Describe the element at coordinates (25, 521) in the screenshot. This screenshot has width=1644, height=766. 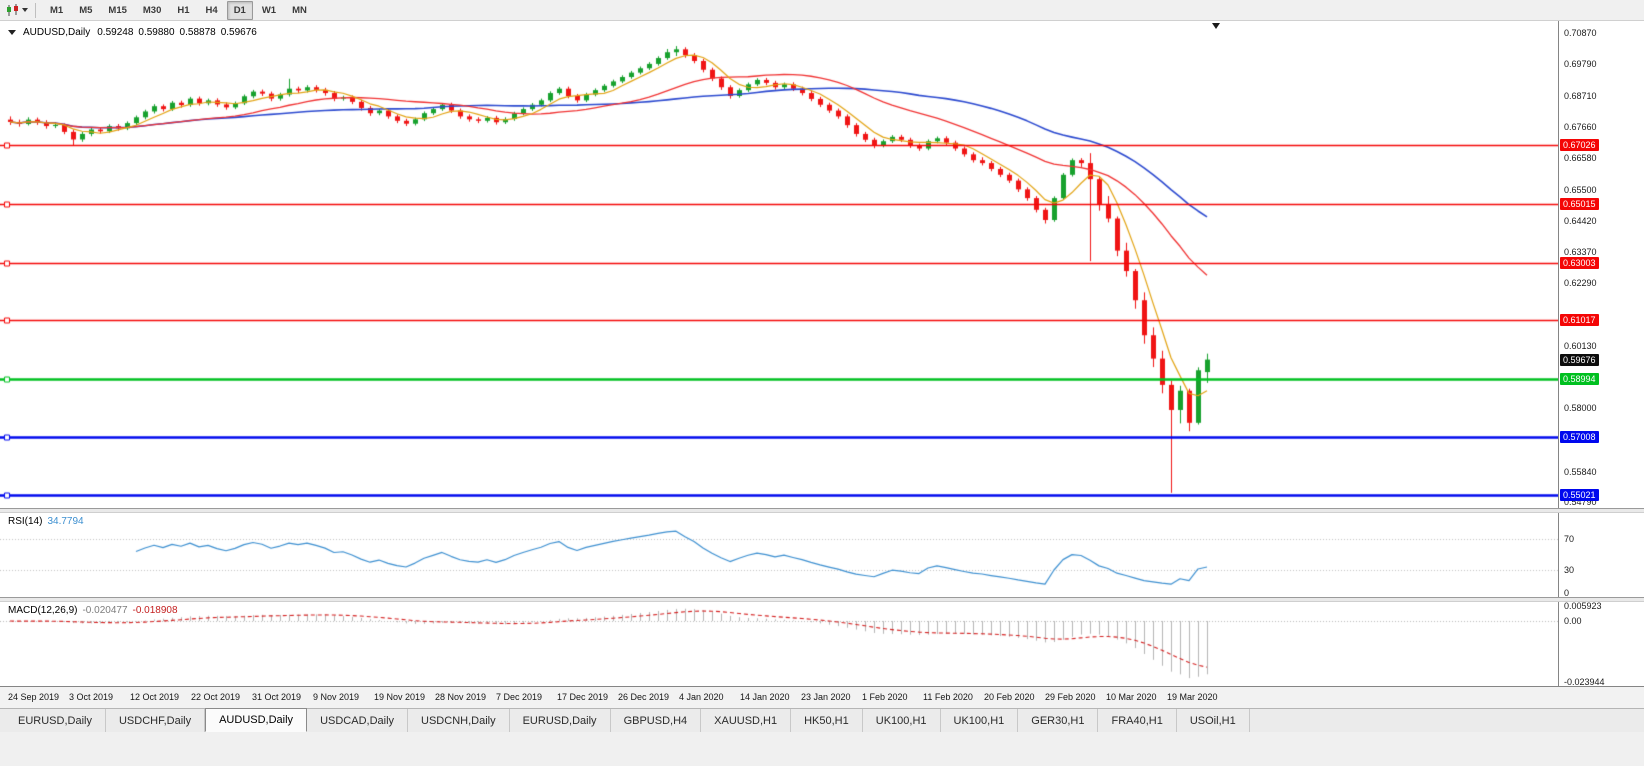
I see `rsi-indicator-name: RSI(14)` at that location.